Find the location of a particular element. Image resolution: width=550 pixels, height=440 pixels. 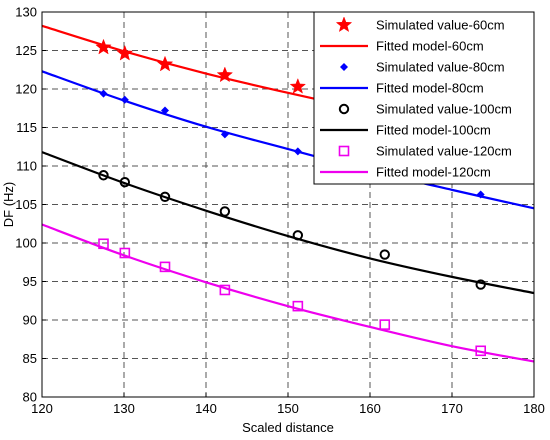

x-tick-label: 130 is located at coordinates (124, 408).